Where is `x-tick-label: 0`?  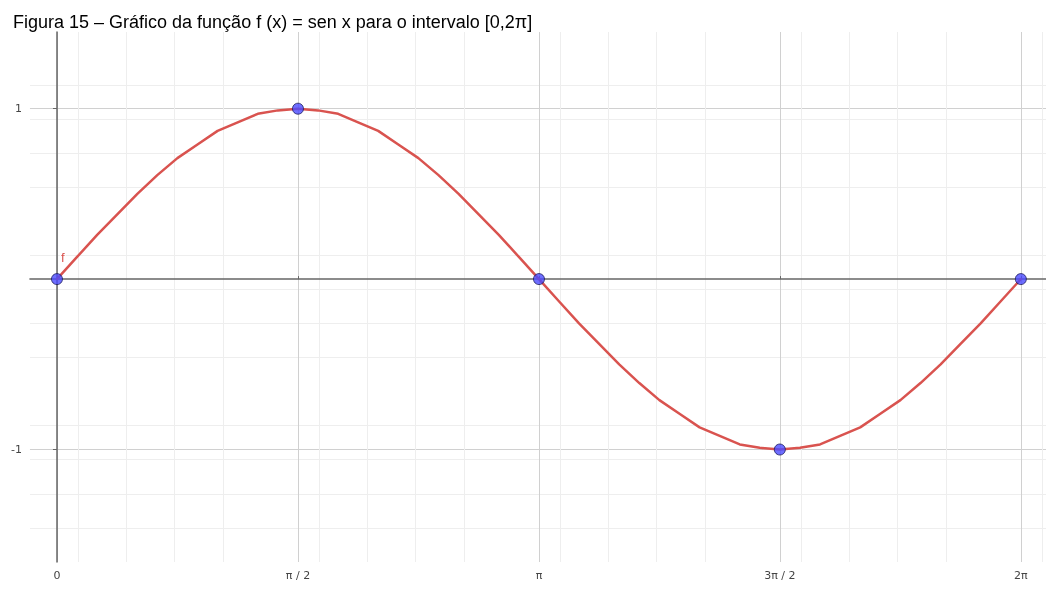
x-tick-label: 0 is located at coordinates (57, 575).